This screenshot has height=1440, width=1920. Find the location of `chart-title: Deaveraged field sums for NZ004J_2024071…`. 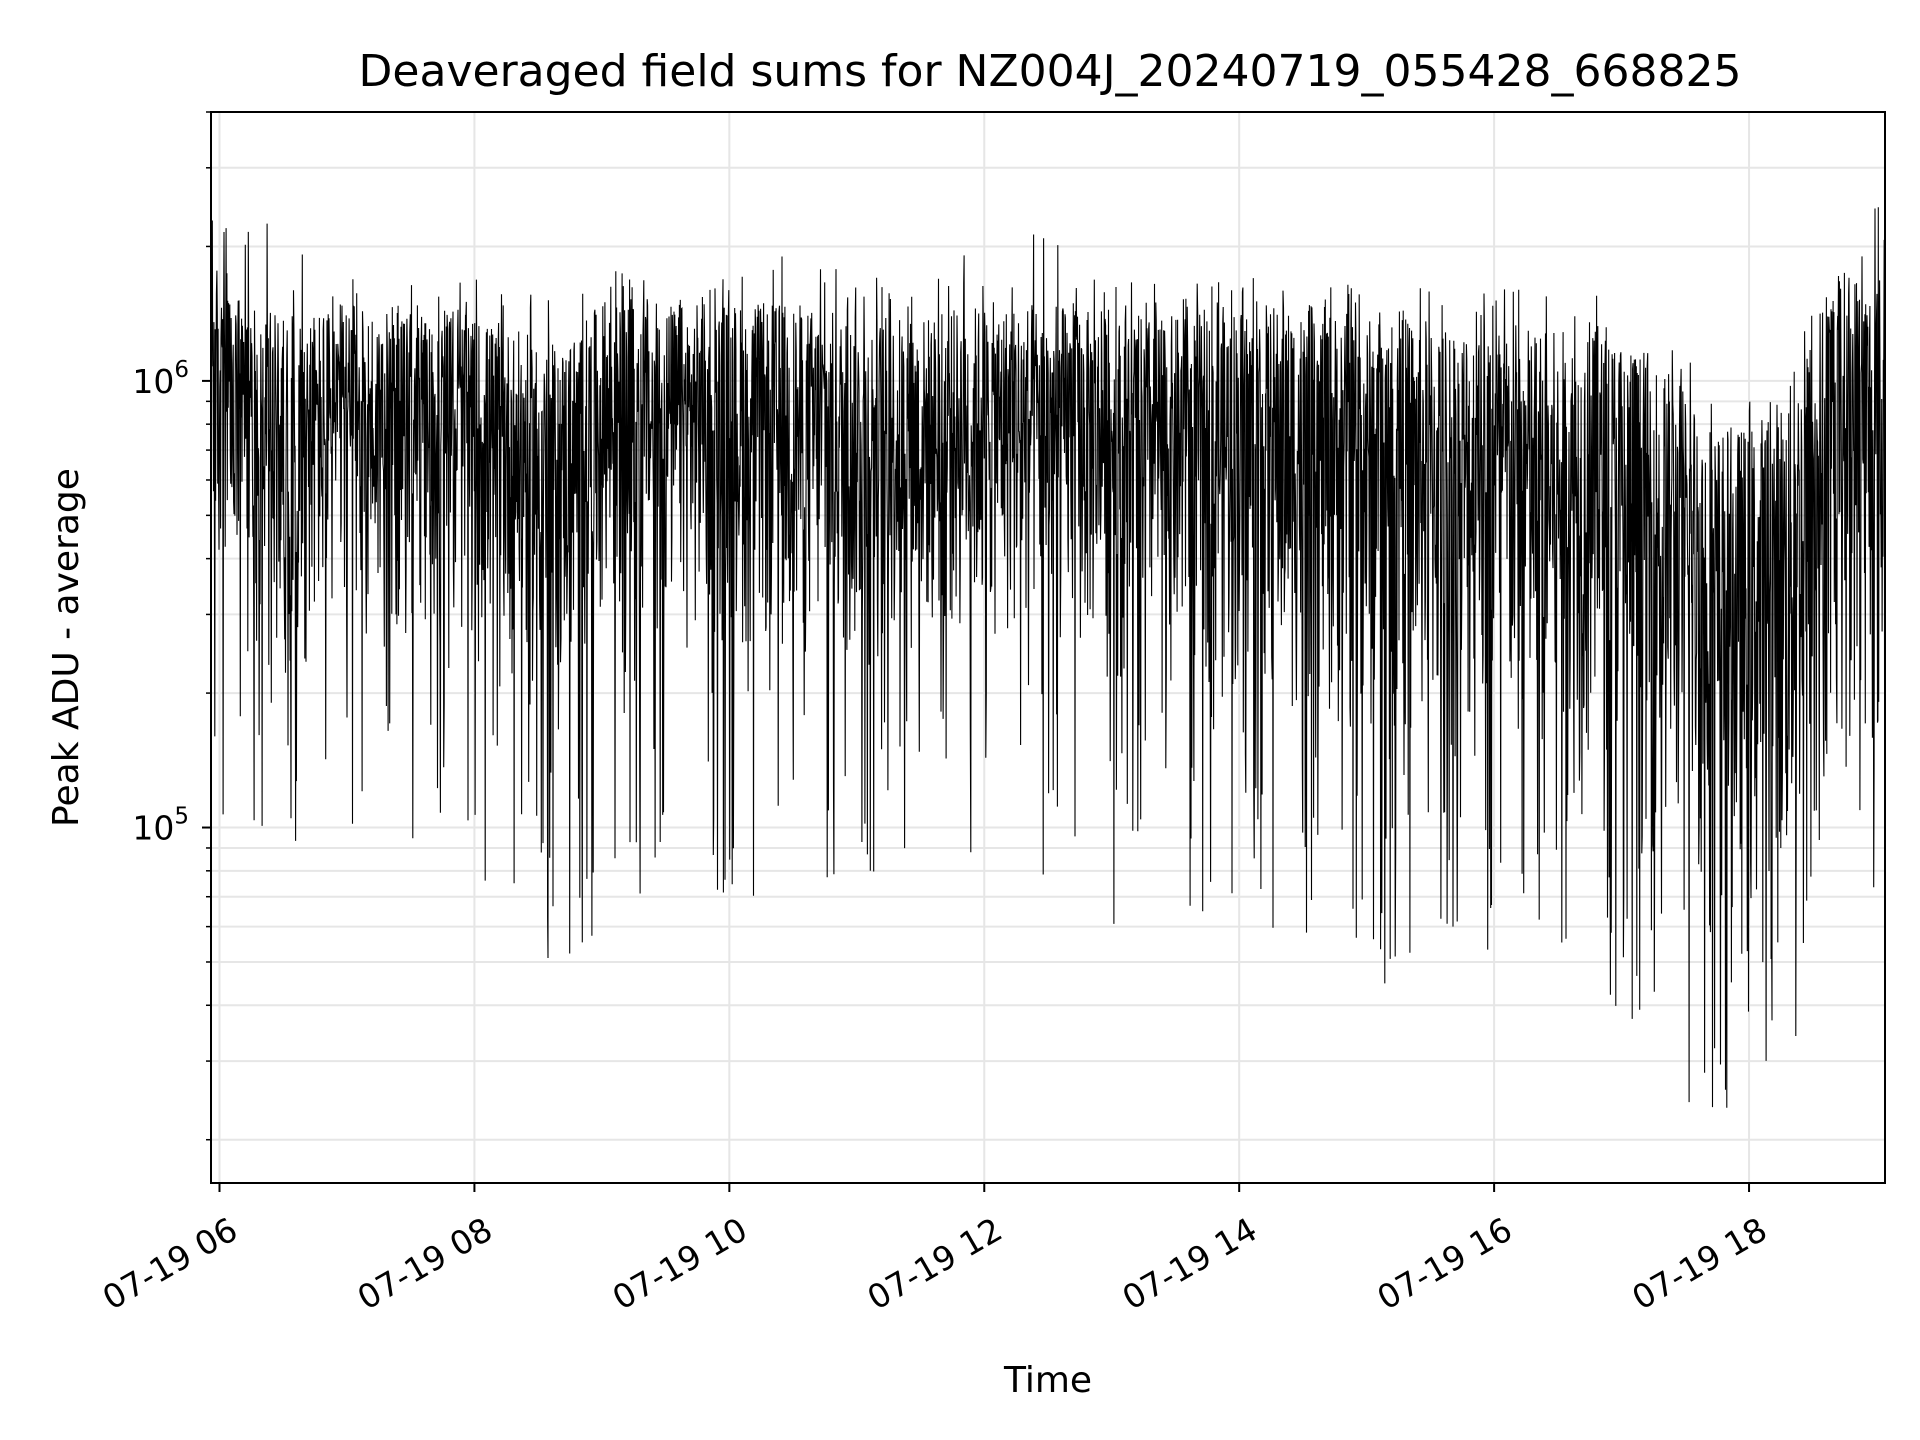

chart-title: Deaveraged field sums for NZ004J_2024071… is located at coordinates (1050, 71).